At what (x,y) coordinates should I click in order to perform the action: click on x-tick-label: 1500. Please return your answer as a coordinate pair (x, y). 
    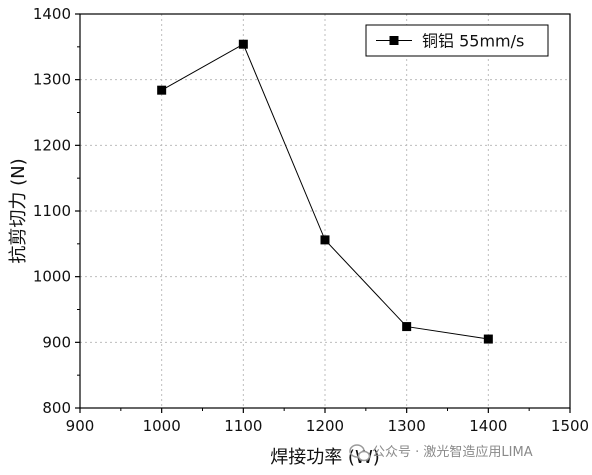
    Looking at the image, I should click on (570, 426).